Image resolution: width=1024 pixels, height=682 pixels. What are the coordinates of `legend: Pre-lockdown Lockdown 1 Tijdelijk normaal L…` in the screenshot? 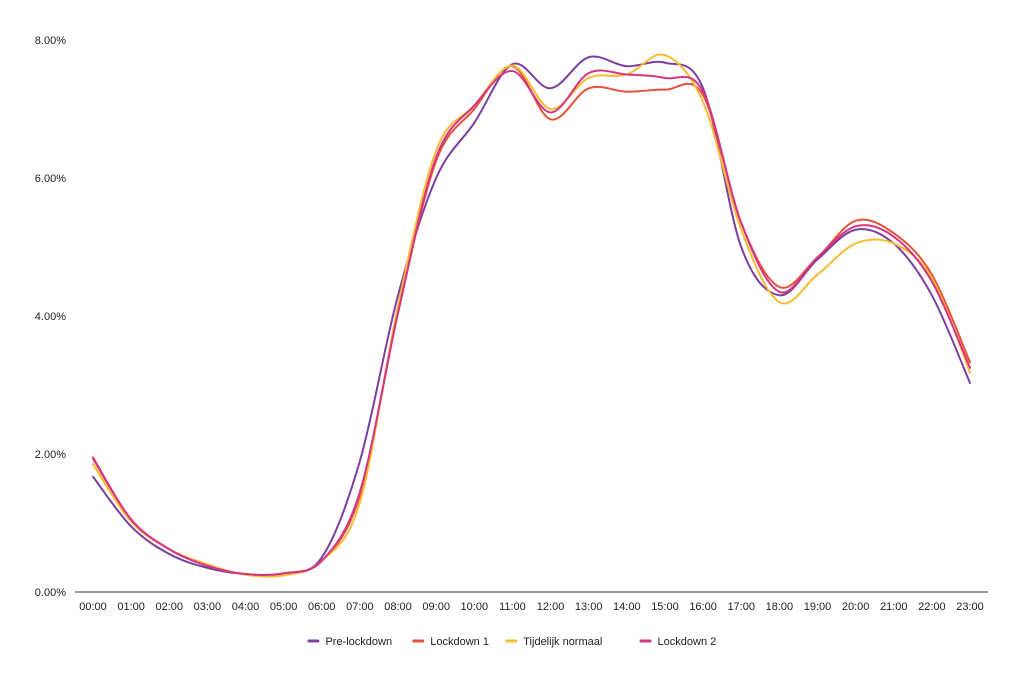 It's located at (511, 642).